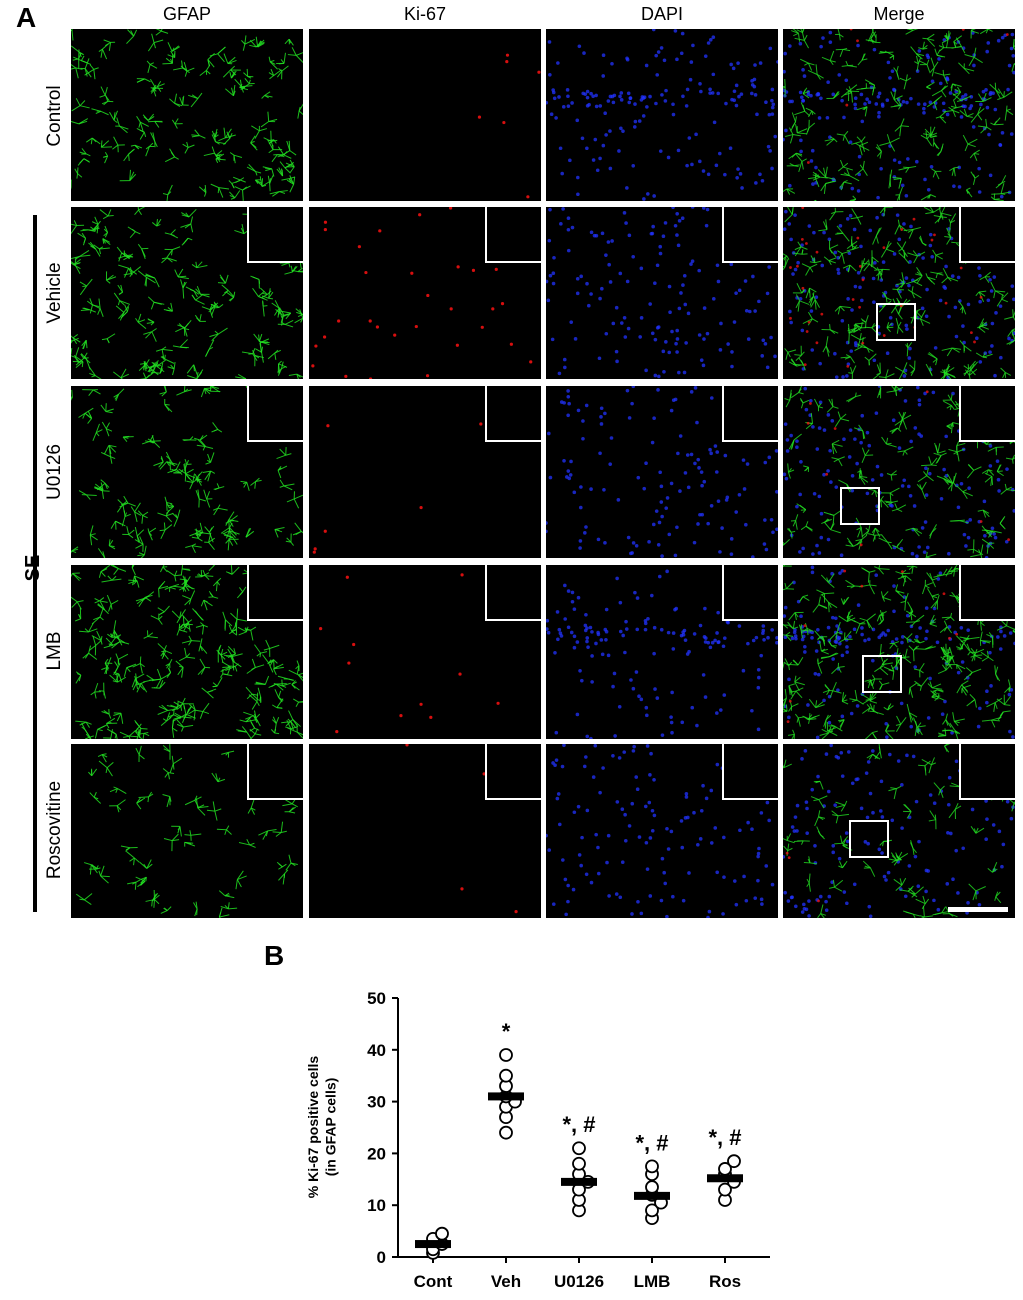  What do you see at coordinates (987, 772) in the screenshot?
I see `inset-zoom-roscovitine-merge` at bounding box center [987, 772].